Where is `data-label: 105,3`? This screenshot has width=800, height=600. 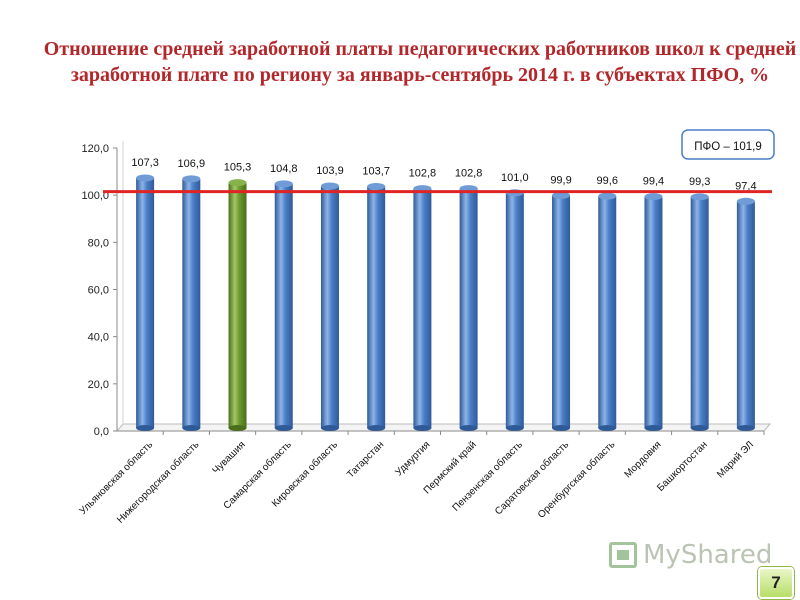
data-label: 105,3 is located at coordinates (238, 168).